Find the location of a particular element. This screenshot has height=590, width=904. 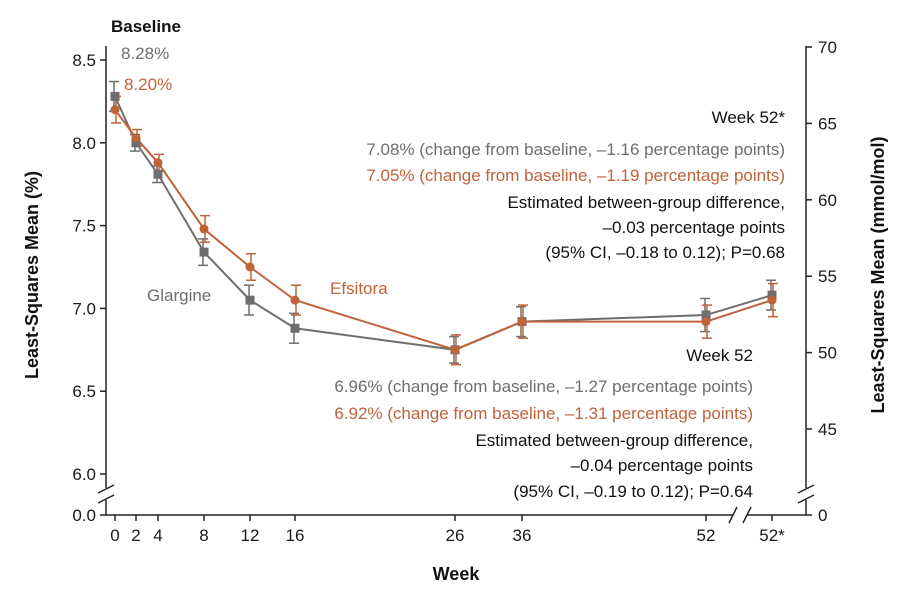

week52-title: Week 52 is located at coordinates (719, 355).